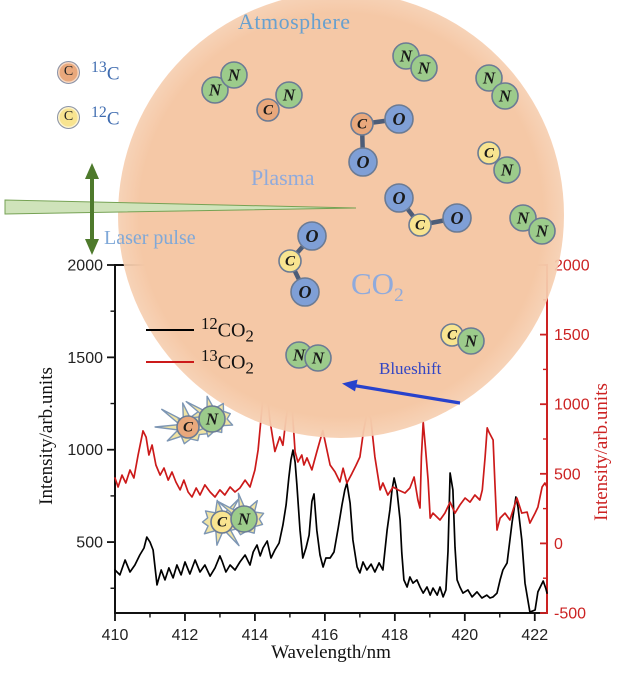  Describe the element at coordinates (185, 635) in the screenshot. I see `x-tick-label: 412` at that location.